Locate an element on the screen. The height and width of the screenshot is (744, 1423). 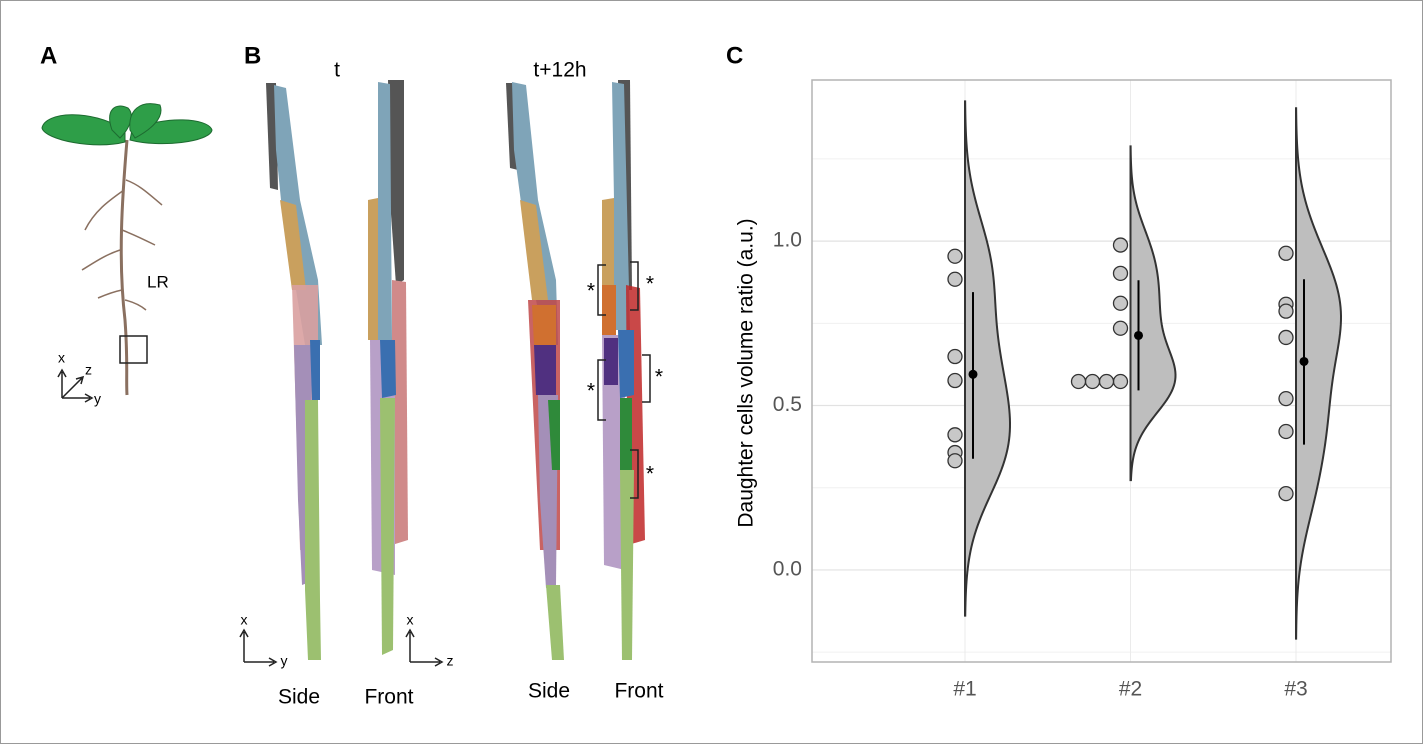
x-tick-label: #1 is located at coordinates (964, 689).